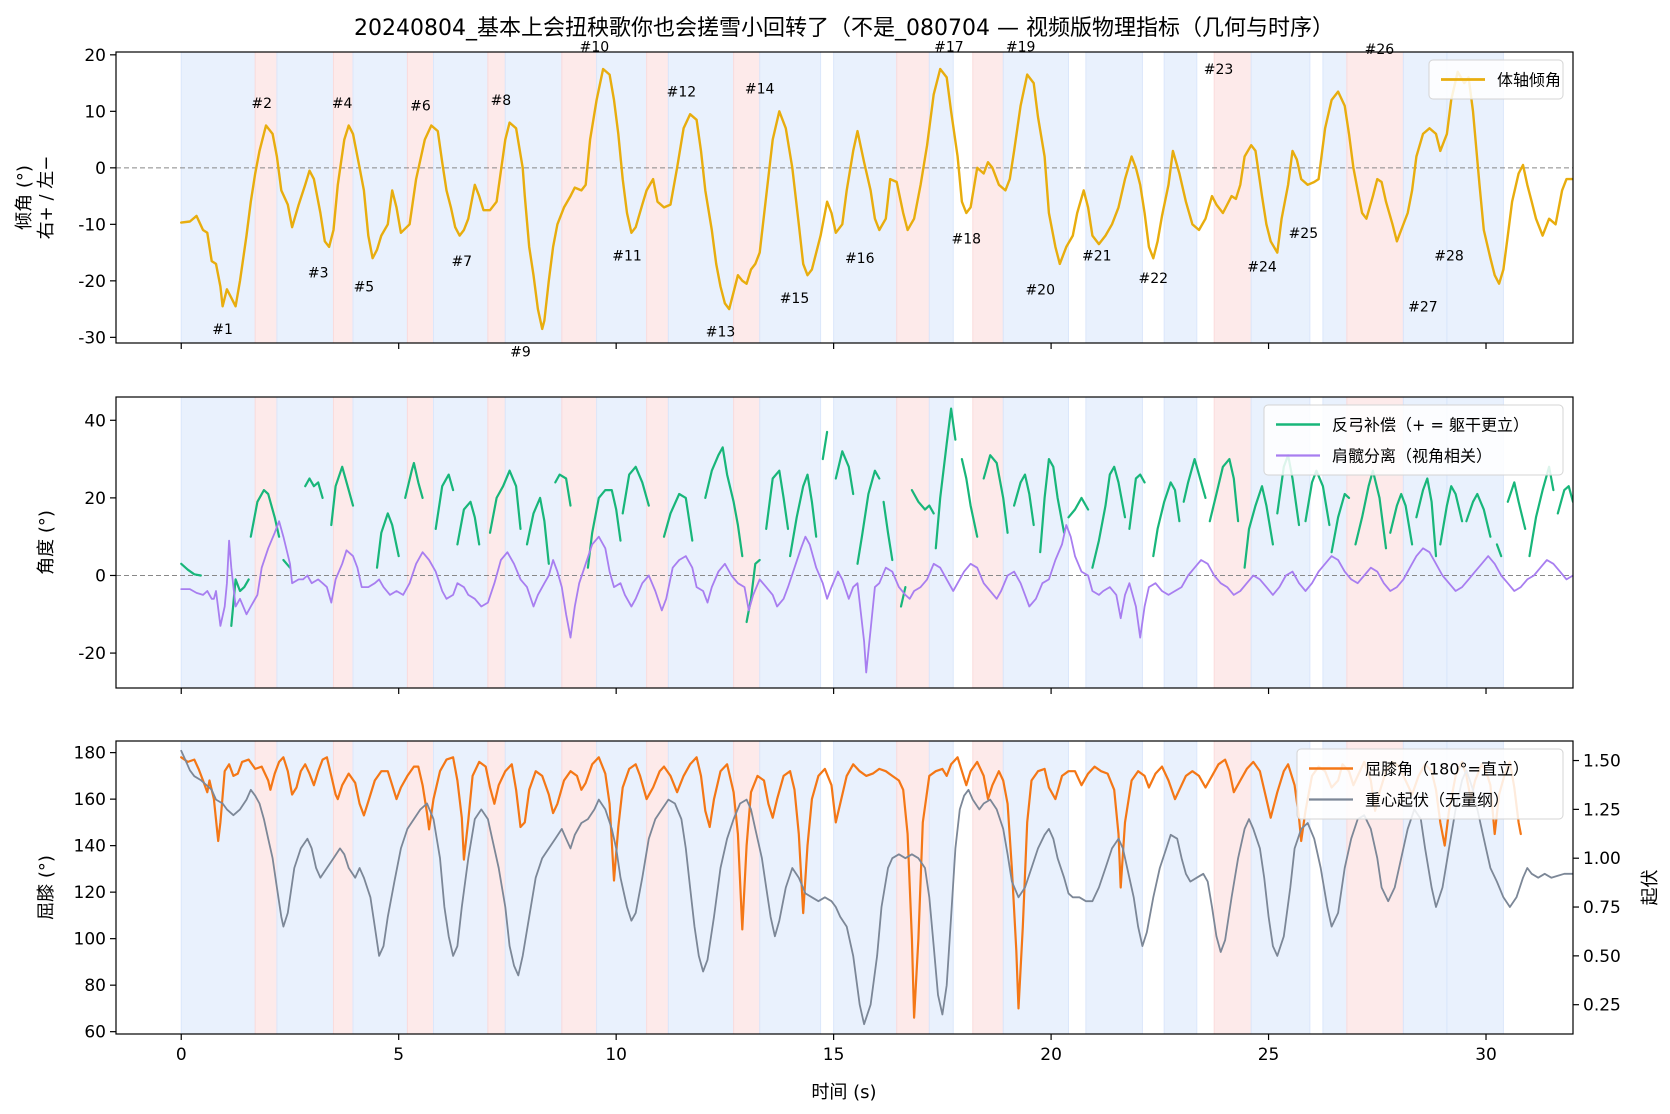 This screenshot has height=1114, width=1670. Describe the element at coordinates (95, 499) in the screenshot. I see `y-tick-label-angles-2: 20` at that location.